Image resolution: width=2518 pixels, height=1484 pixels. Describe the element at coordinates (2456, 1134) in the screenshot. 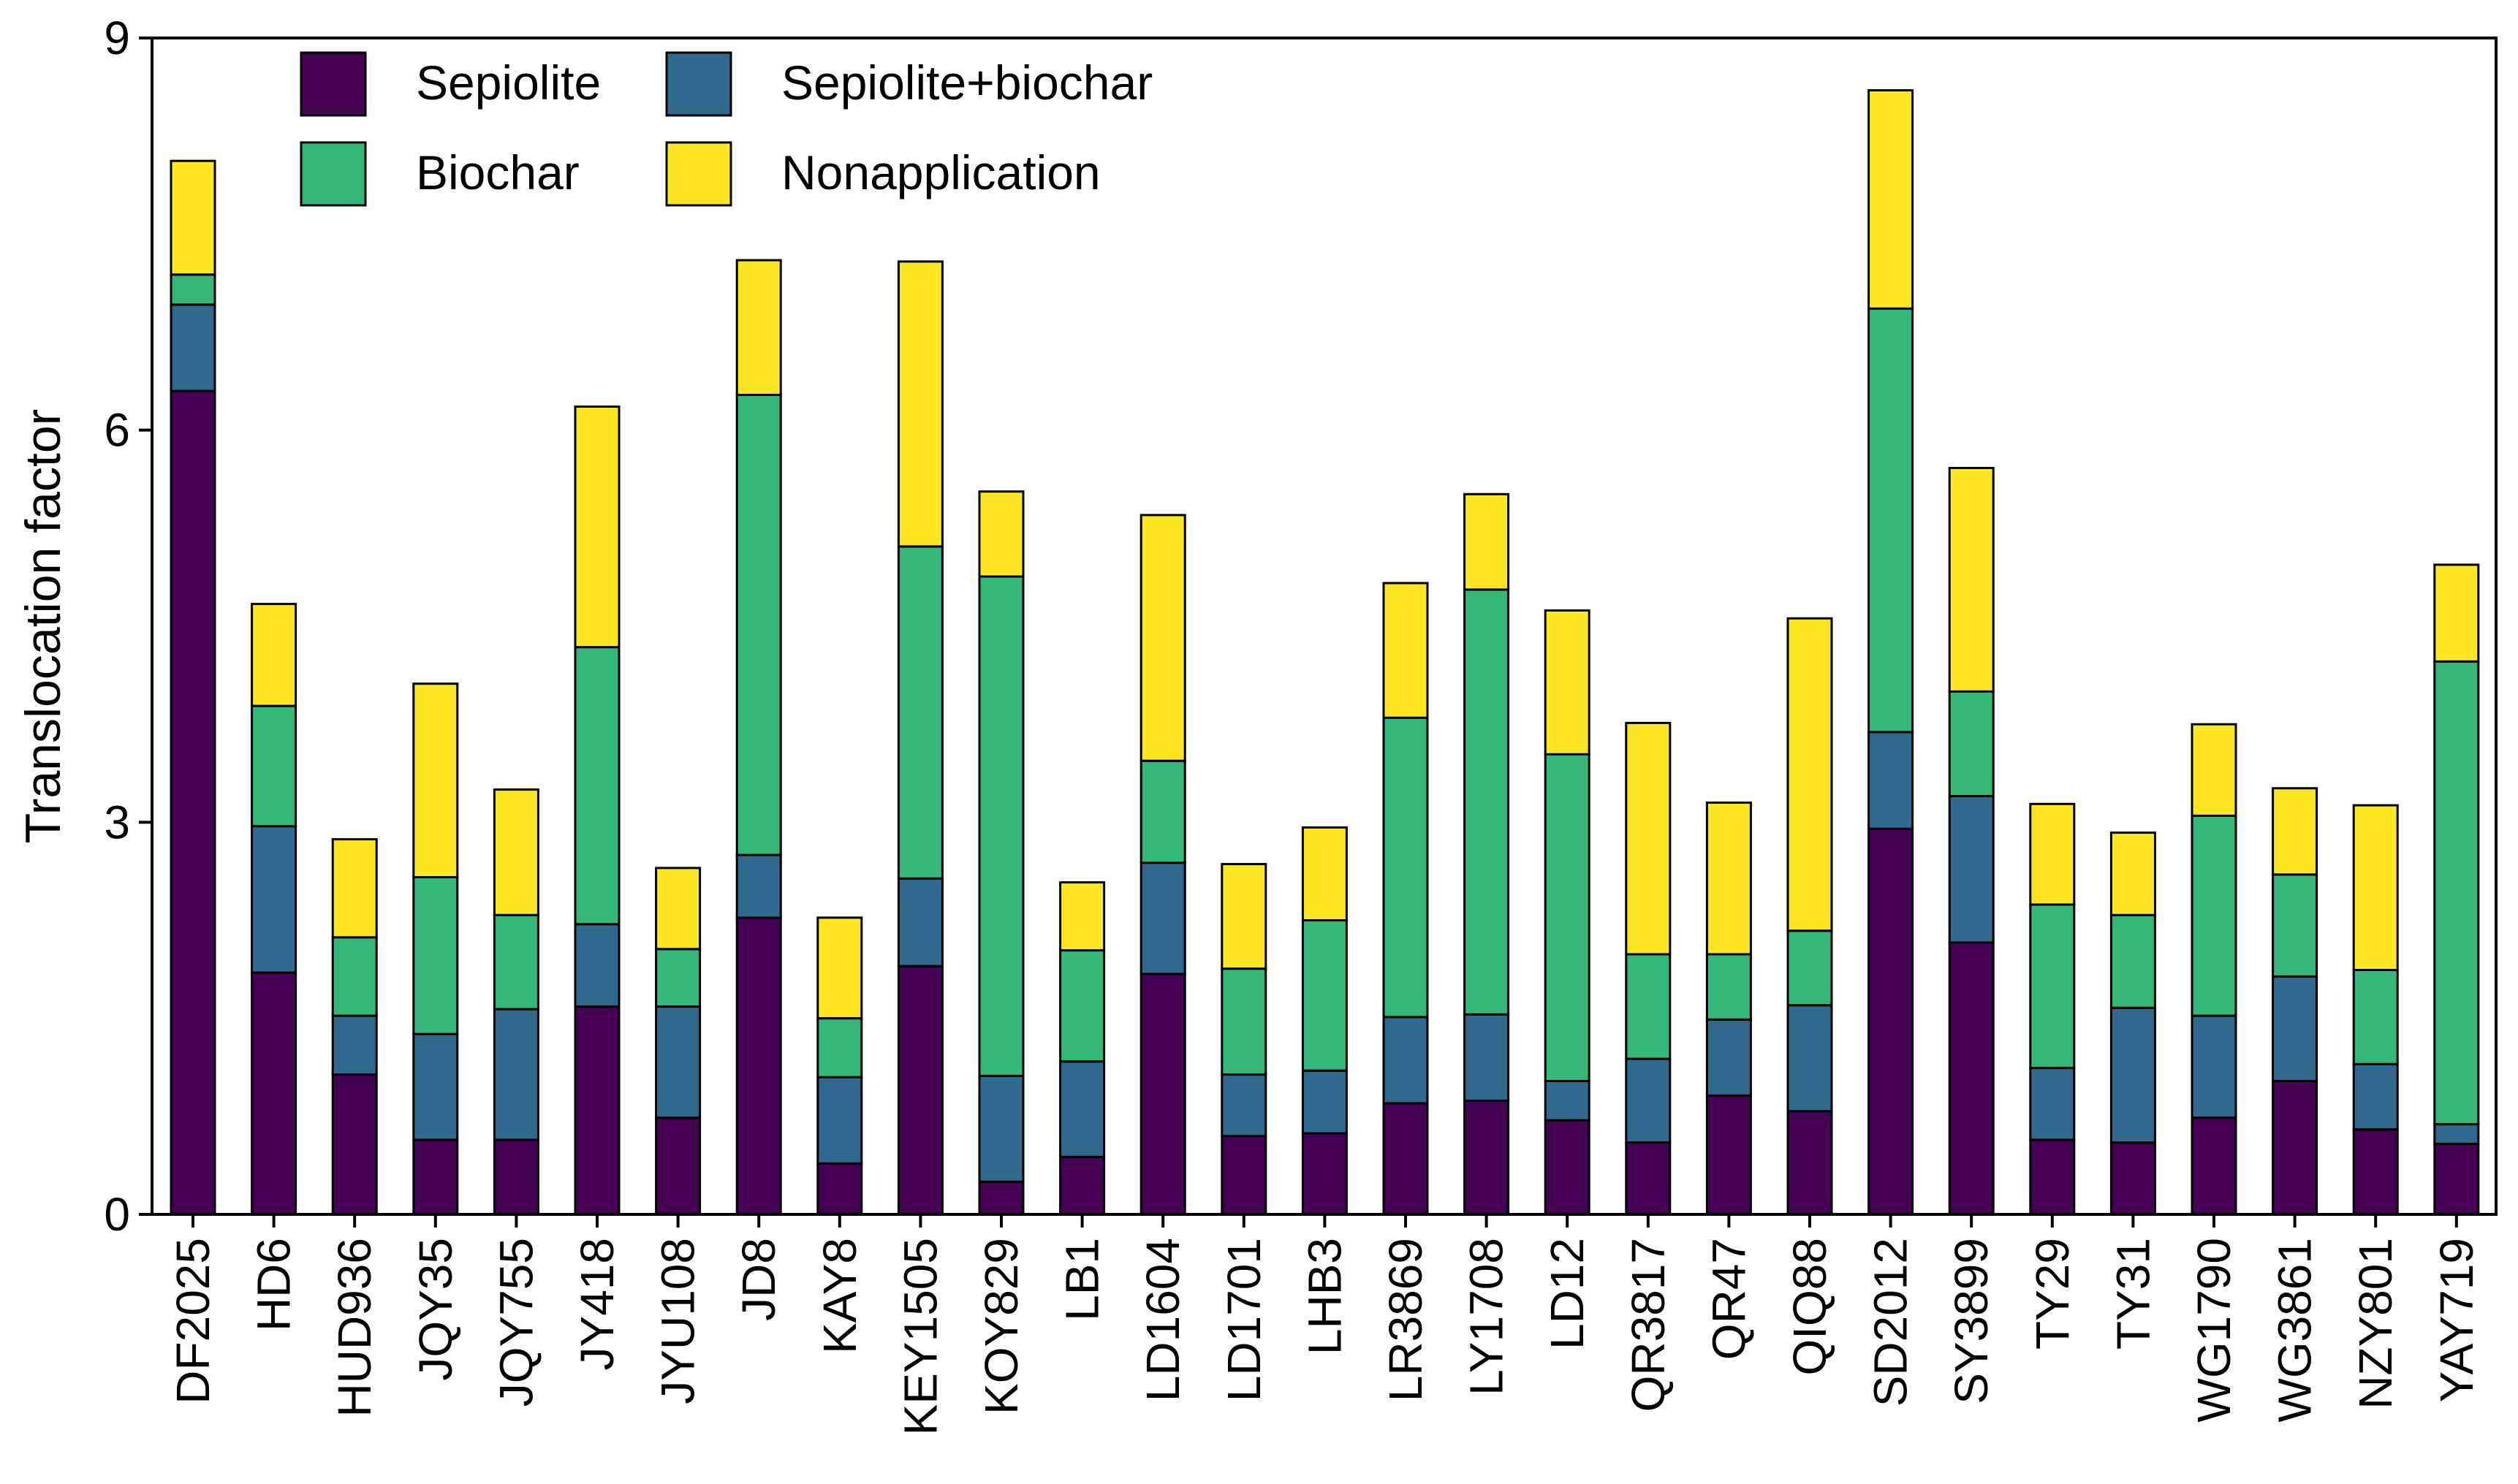

I see `bar-YAY719-sepiolite-biochar` at that location.